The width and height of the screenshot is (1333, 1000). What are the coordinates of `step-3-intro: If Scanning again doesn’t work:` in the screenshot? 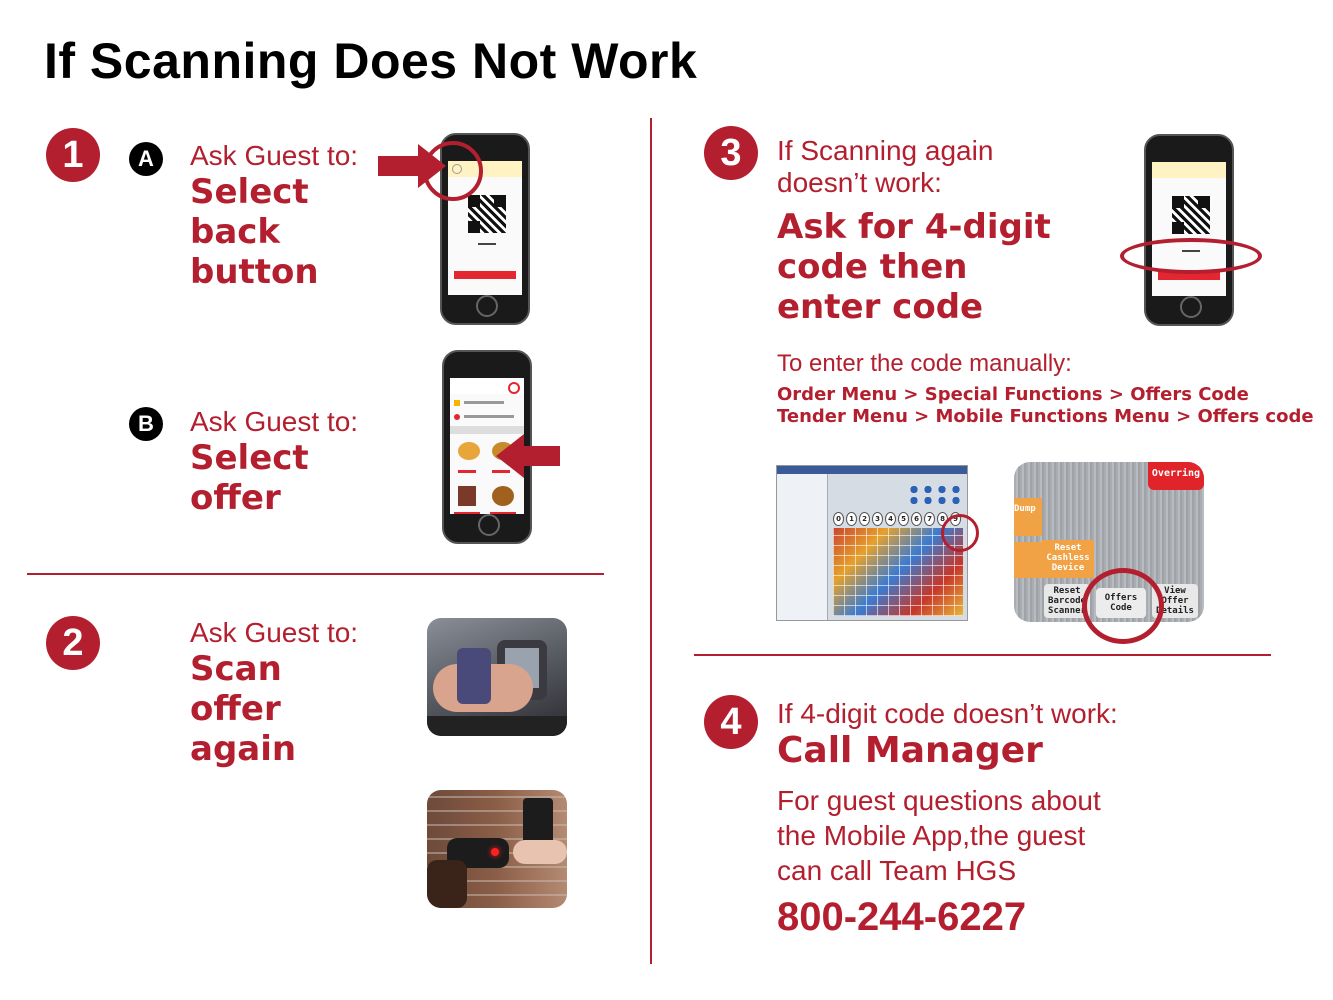 It's located at (885, 166).